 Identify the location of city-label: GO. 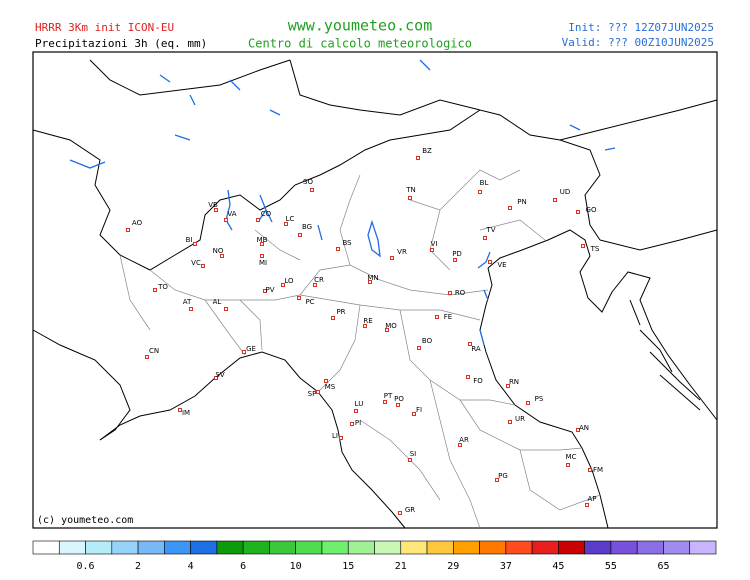
(591, 210).